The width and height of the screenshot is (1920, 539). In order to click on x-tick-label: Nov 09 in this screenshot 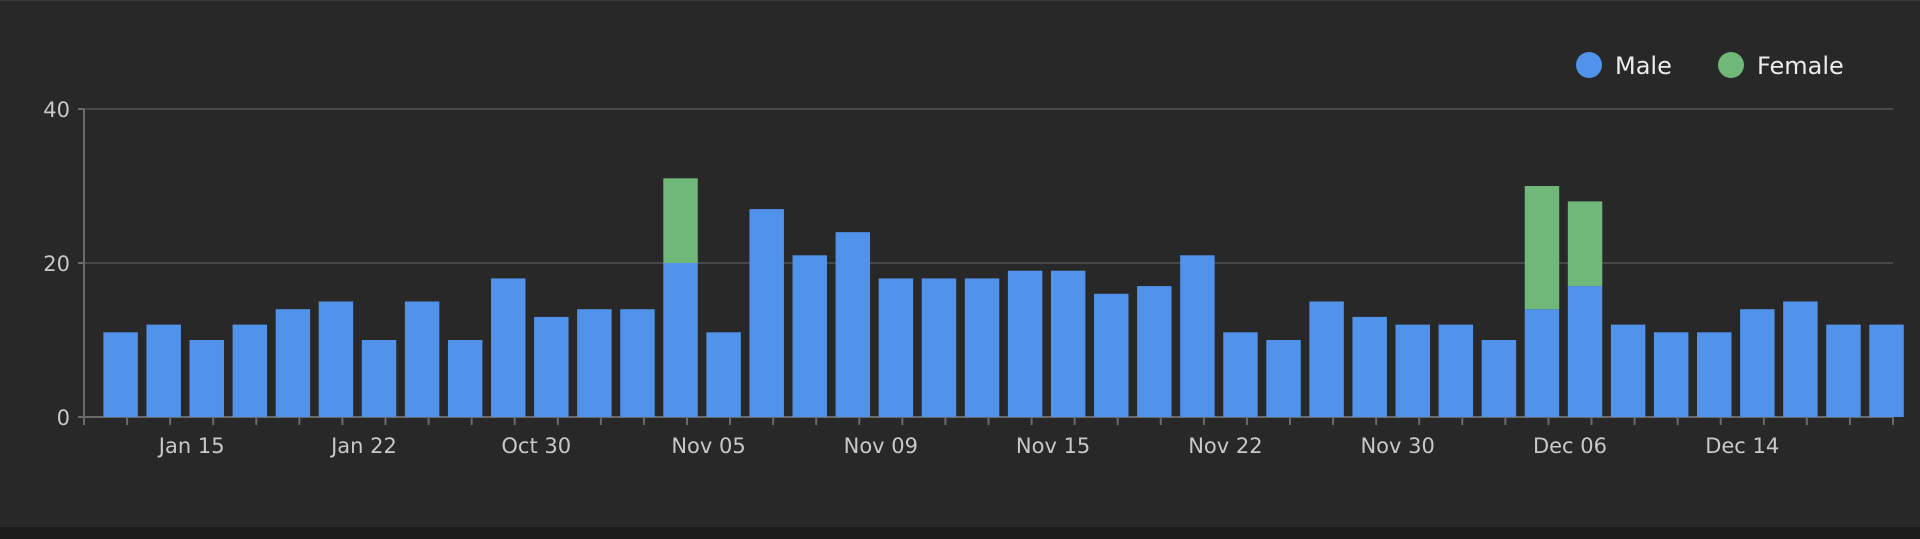, I will do `click(881, 446)`.